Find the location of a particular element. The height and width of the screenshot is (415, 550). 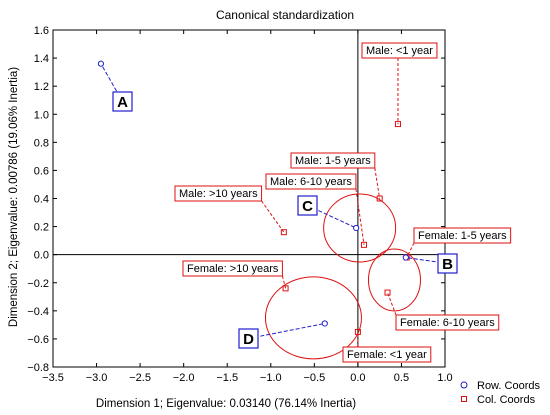

col-point-label: Female: 1-5 years is located at coordinates (462, 236).